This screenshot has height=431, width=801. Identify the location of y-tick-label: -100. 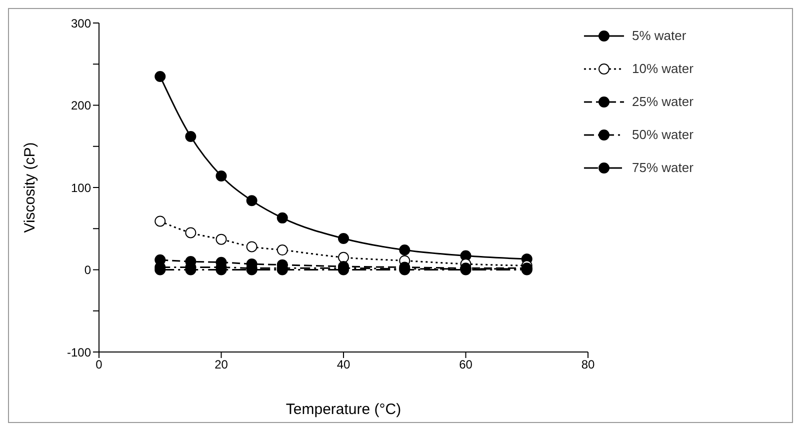
(79, 352).